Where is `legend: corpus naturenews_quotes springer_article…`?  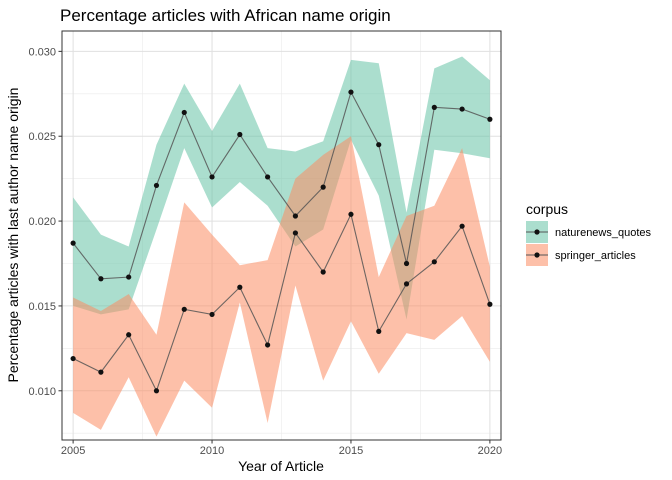 legend: corpus naturenews_quotes springer_article… is located at coordinates (589, 233).